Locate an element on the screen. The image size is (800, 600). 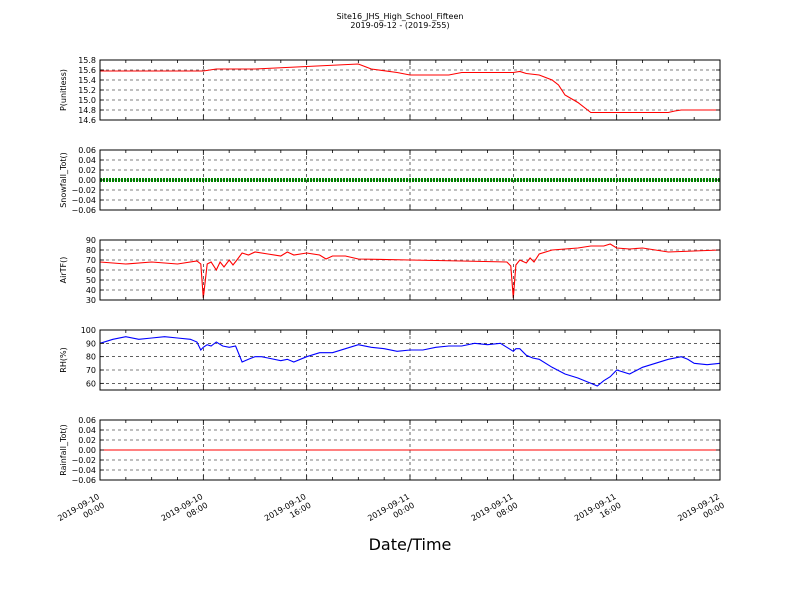
y-axis-label: Rainfall_Tot() is located at coordinates (63, 450).